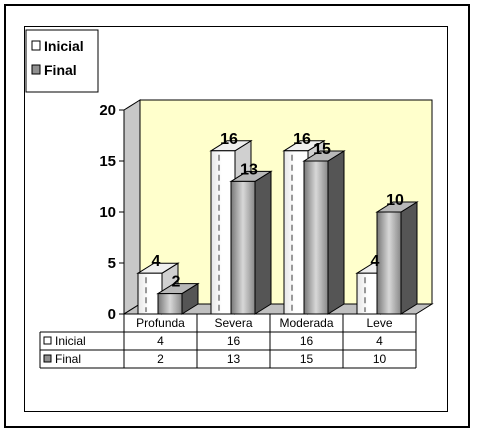 The image size is (480, 434). I want to click on legend-label: Final, so click(60, 70).